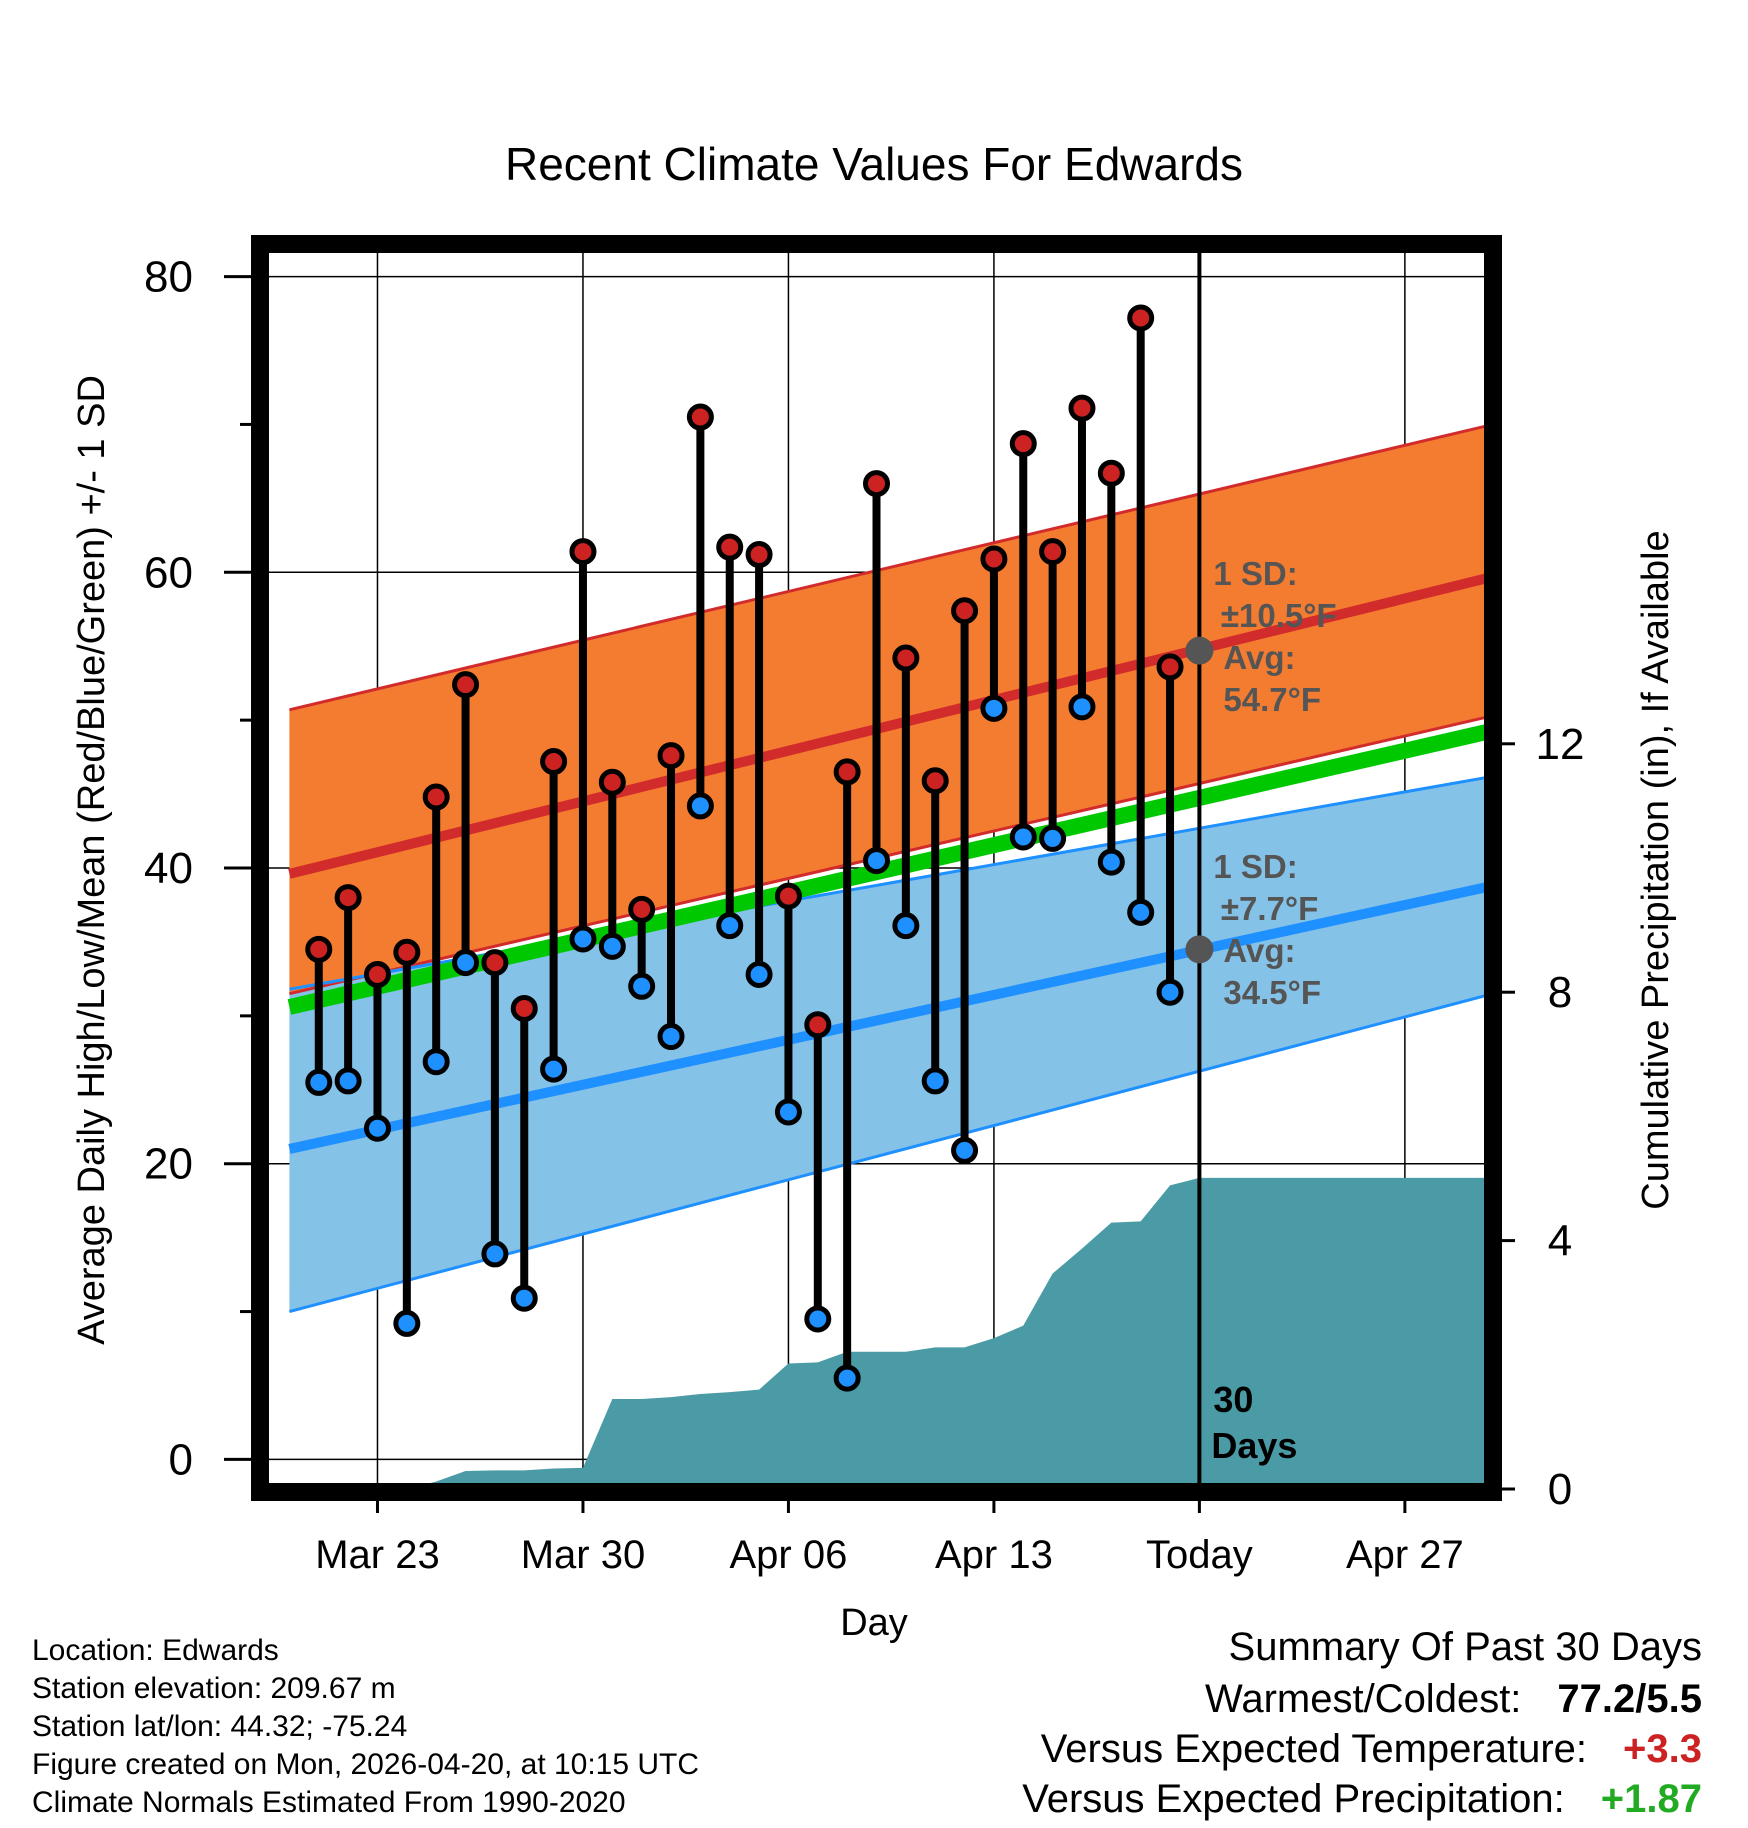 Image resolution: width=1748 pixels, height=1828 pixels. Describe the element at coordinates (168, 868) in the screenshot. I see `y-tick-label-left: 40` at that location.